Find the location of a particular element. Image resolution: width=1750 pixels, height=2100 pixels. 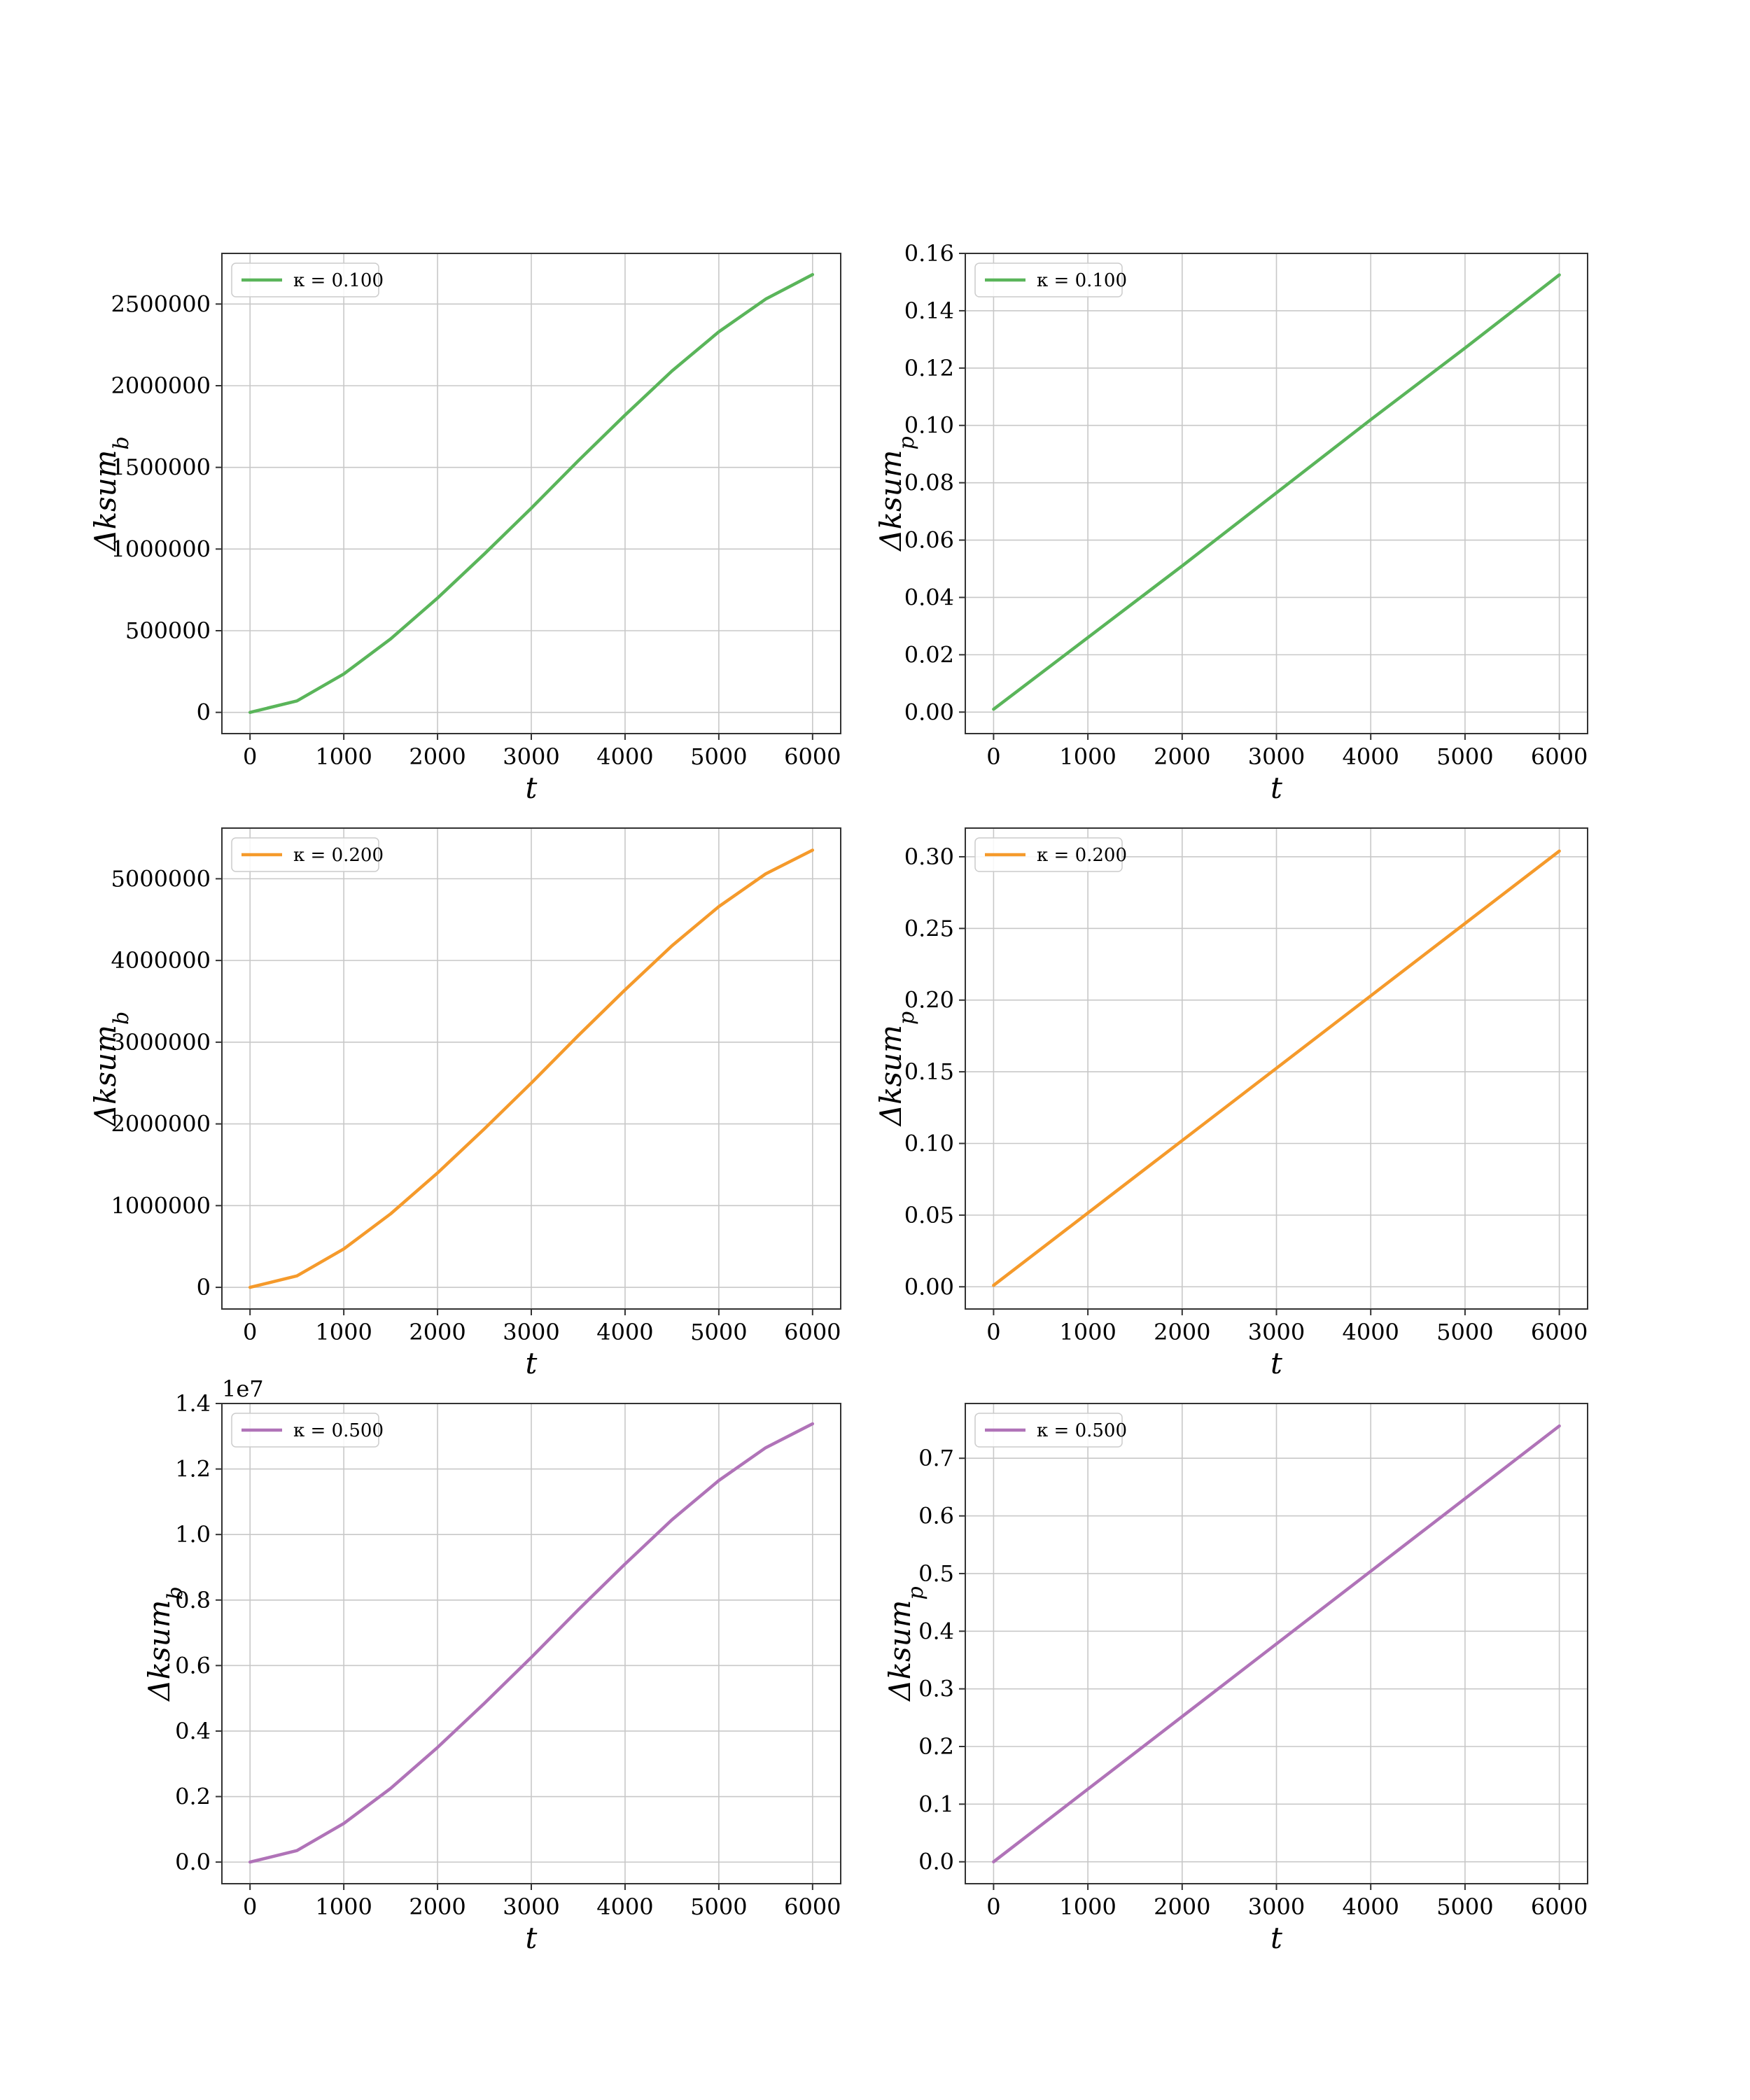

y-tick-label: 1000000 is located at coordinates (161, 1205).